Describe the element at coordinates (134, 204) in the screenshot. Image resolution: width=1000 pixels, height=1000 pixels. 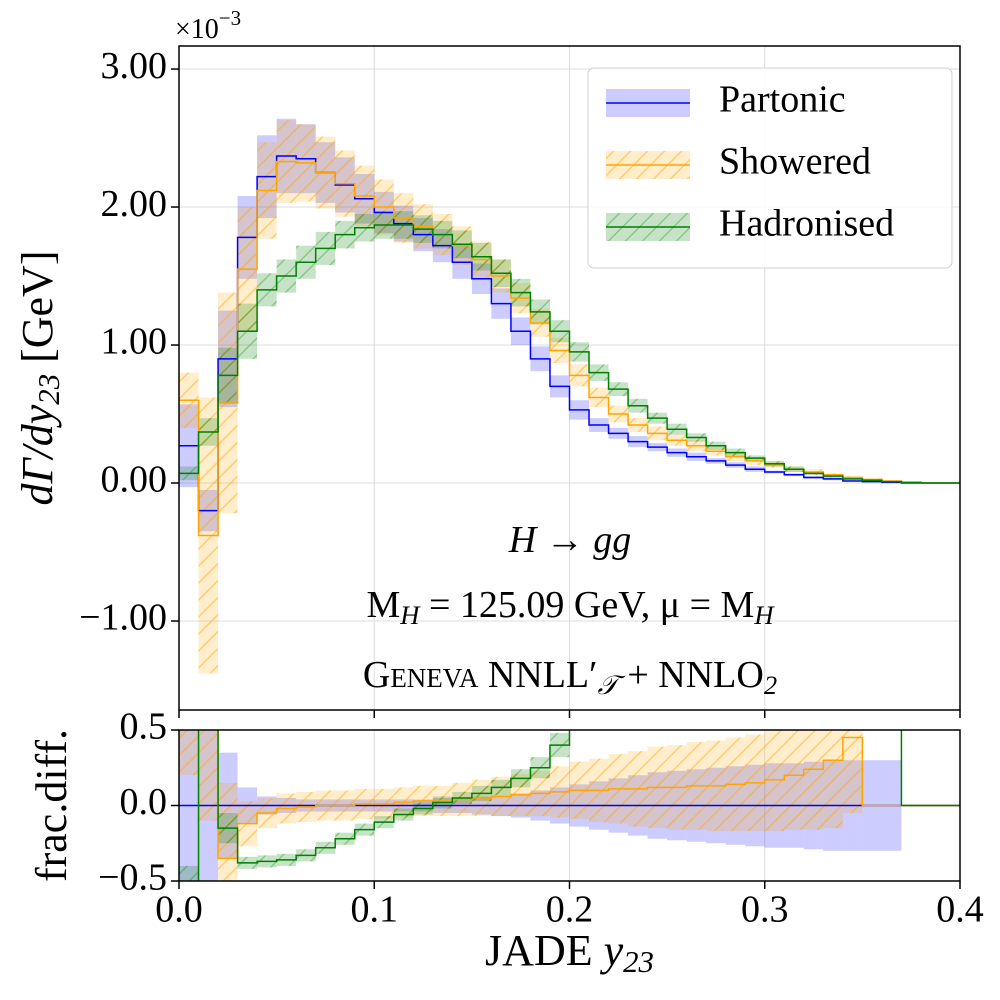
I see `y-tick-label: 2.00` at that location.